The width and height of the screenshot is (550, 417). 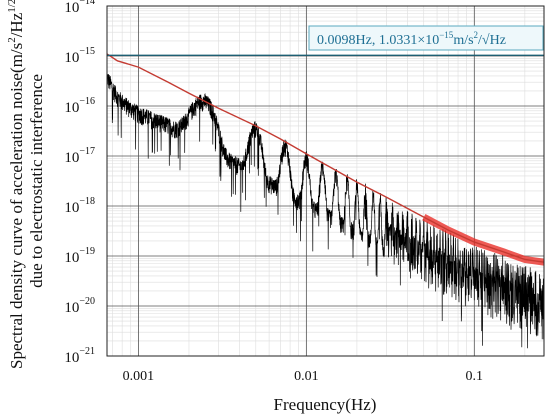 I want to click on cursor-readout-box, so click(x=426, y=38).